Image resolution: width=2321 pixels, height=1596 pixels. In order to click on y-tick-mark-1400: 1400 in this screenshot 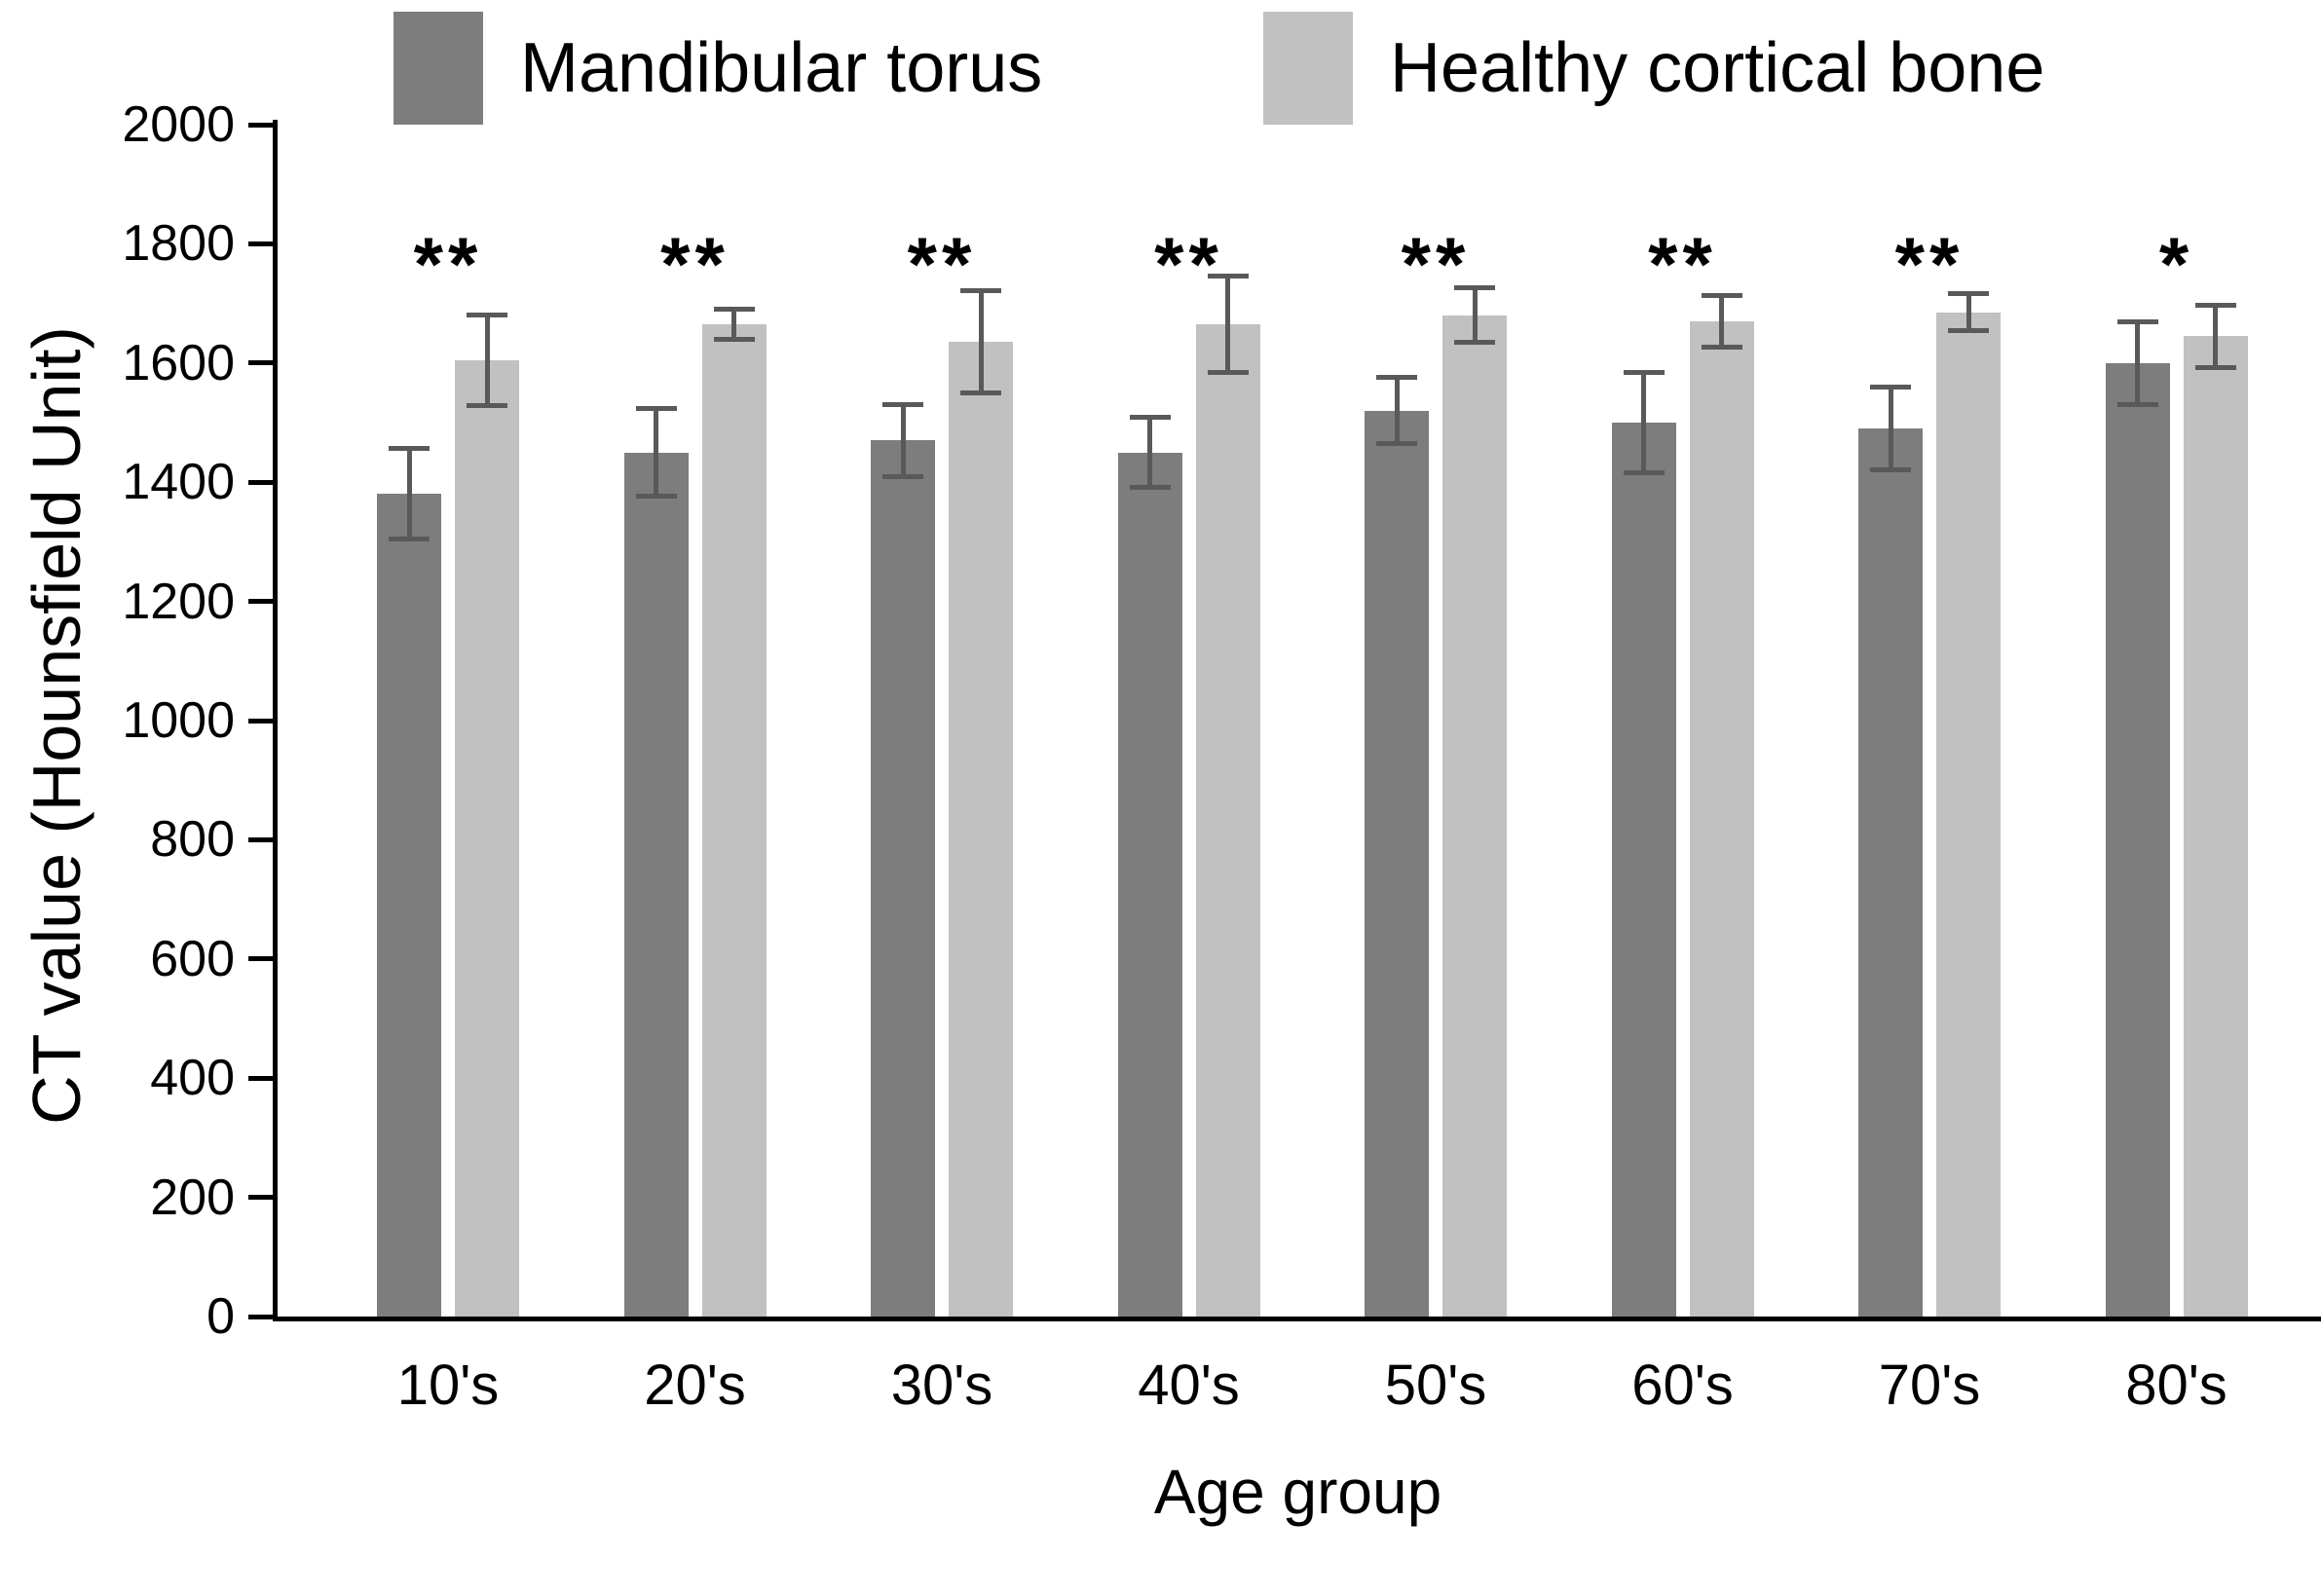, I will do `click(200, 482)`.